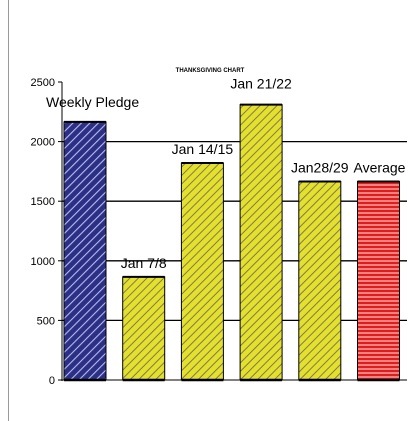 This screenshot has height=421, width=412. What do you see at coordinates (43, 202) in the screenshot?
I see `y-tick-label: 1500` at bounding box center [43, 202].